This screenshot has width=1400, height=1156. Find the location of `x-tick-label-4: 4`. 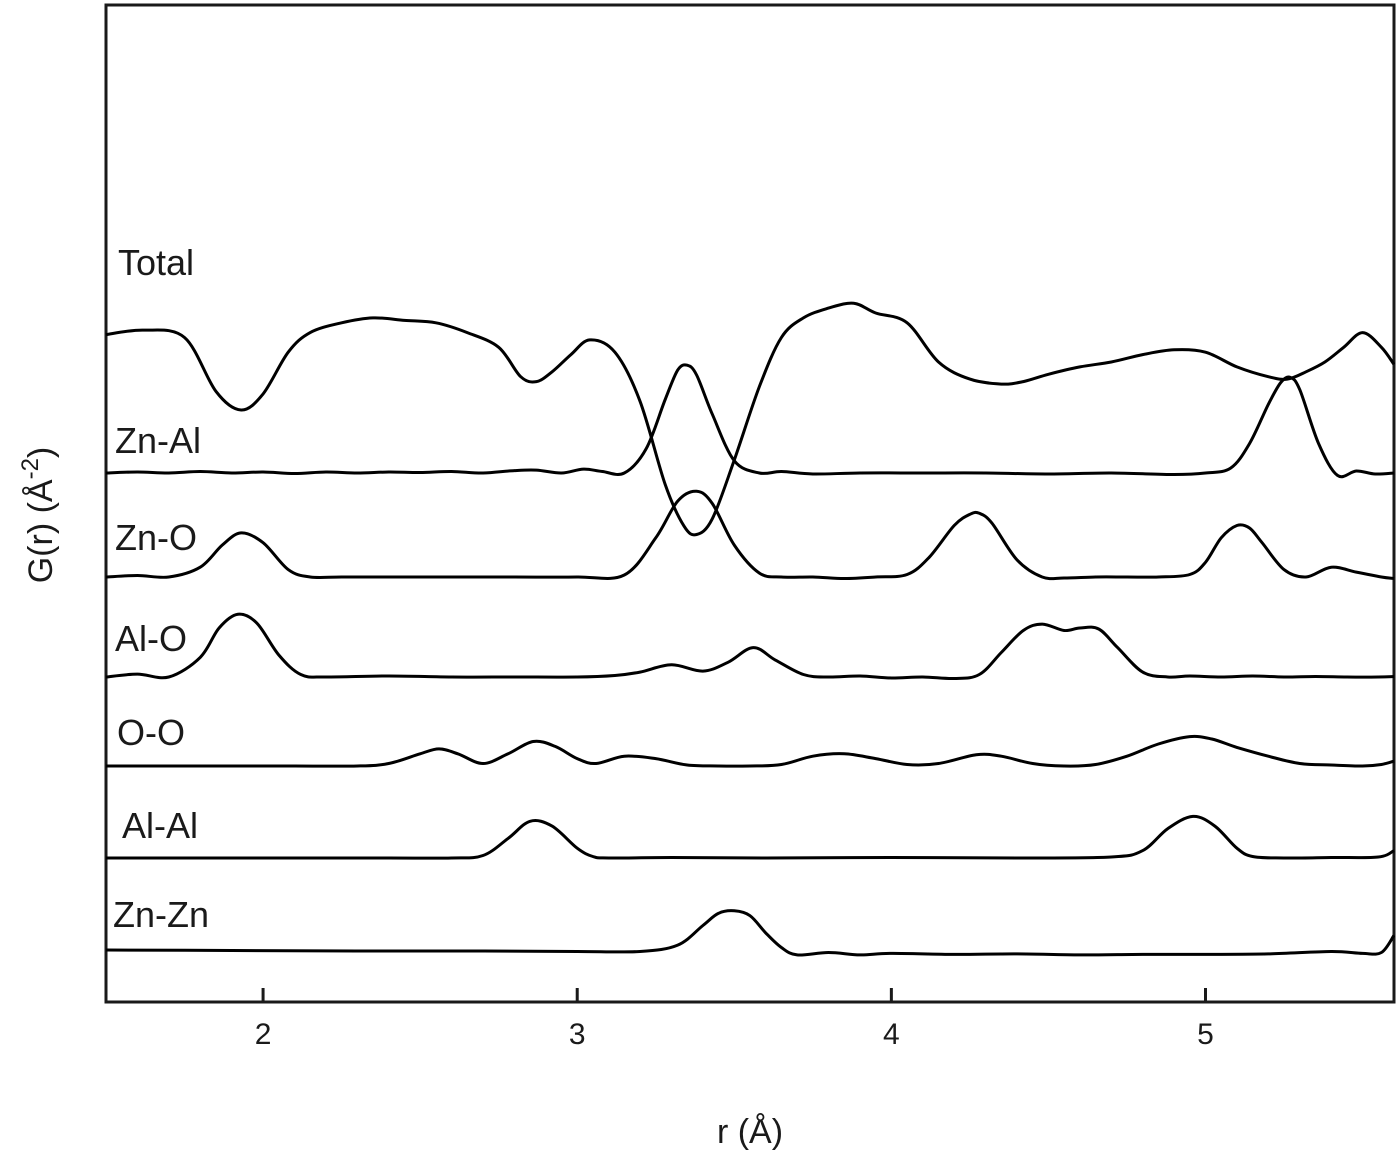

x-tick-label-4: 4 is located at coordinates (891, 1034).